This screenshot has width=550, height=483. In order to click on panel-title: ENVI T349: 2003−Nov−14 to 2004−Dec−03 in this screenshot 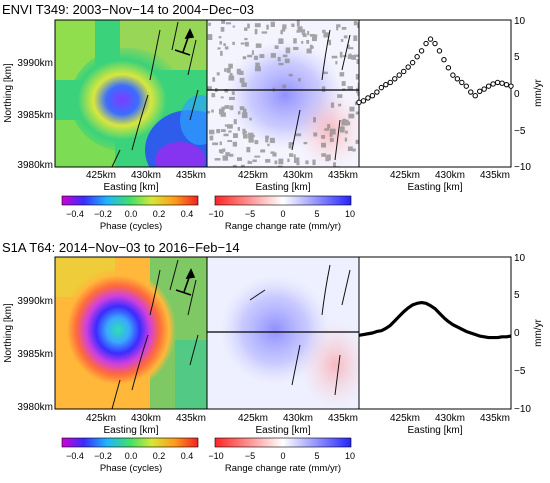, I will do `click(128, 9)`.